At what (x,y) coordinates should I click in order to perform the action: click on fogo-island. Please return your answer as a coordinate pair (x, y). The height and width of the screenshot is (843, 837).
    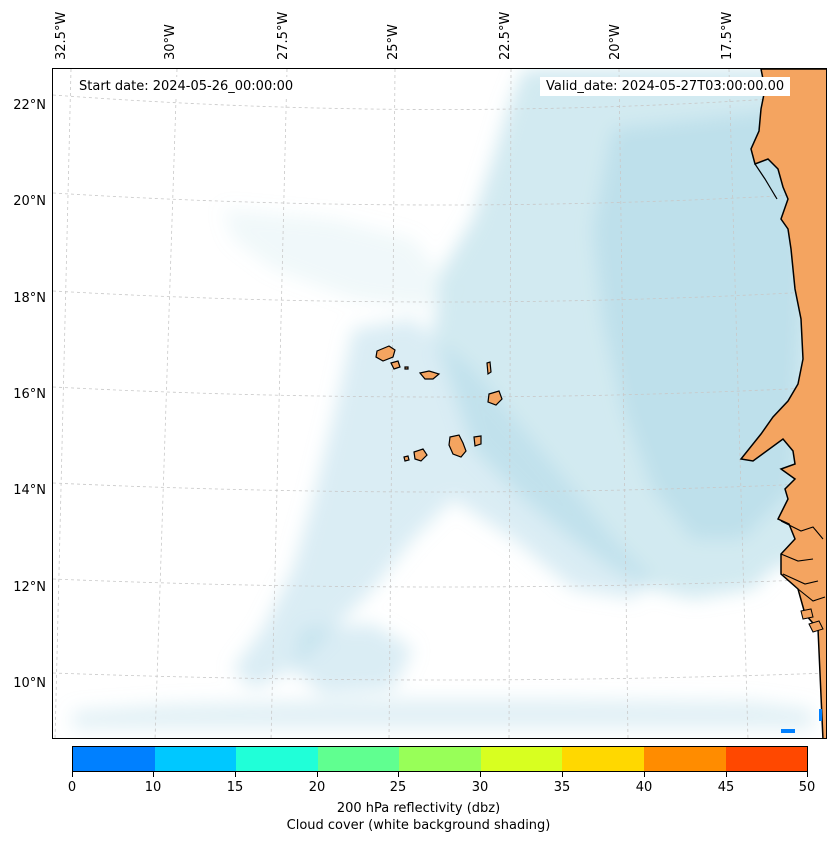
    Looking at the image, I should click on (420, 455).